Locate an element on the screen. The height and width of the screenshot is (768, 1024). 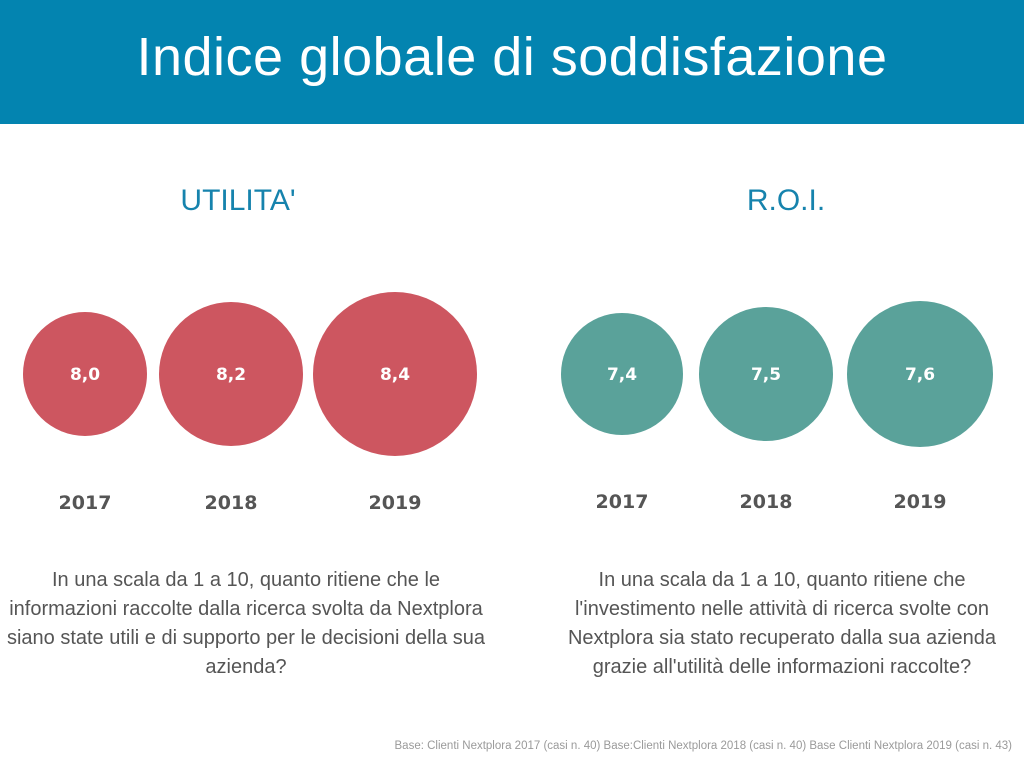
bubble-value-label: 8,0 is located at coordinates (85, 375).